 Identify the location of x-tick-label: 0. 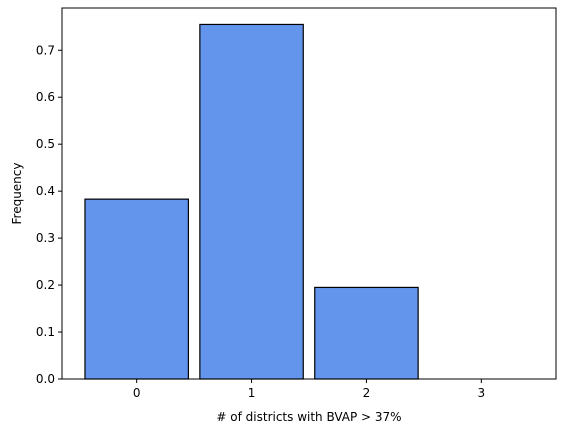
(137, 393).